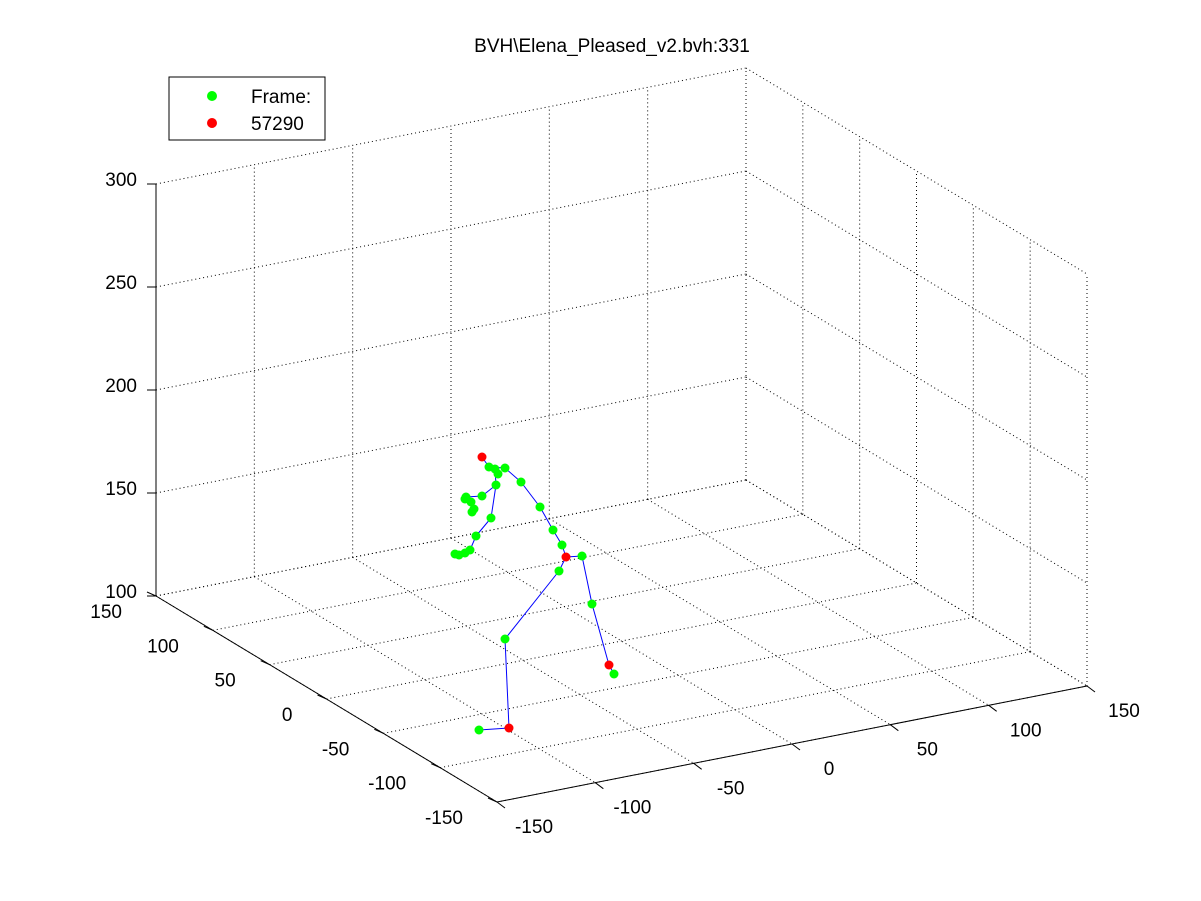 The height and width of the screenshot is (901, 1201). I want to click on x-tick-label: 150, so click(1124, 711).